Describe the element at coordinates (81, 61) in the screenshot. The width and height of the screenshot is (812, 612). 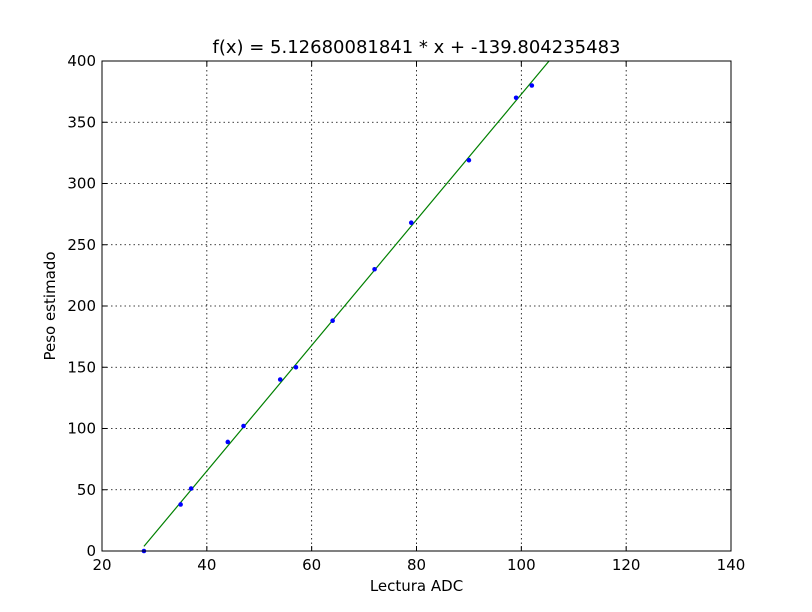
I see `y-tick-label: 400` at that location.